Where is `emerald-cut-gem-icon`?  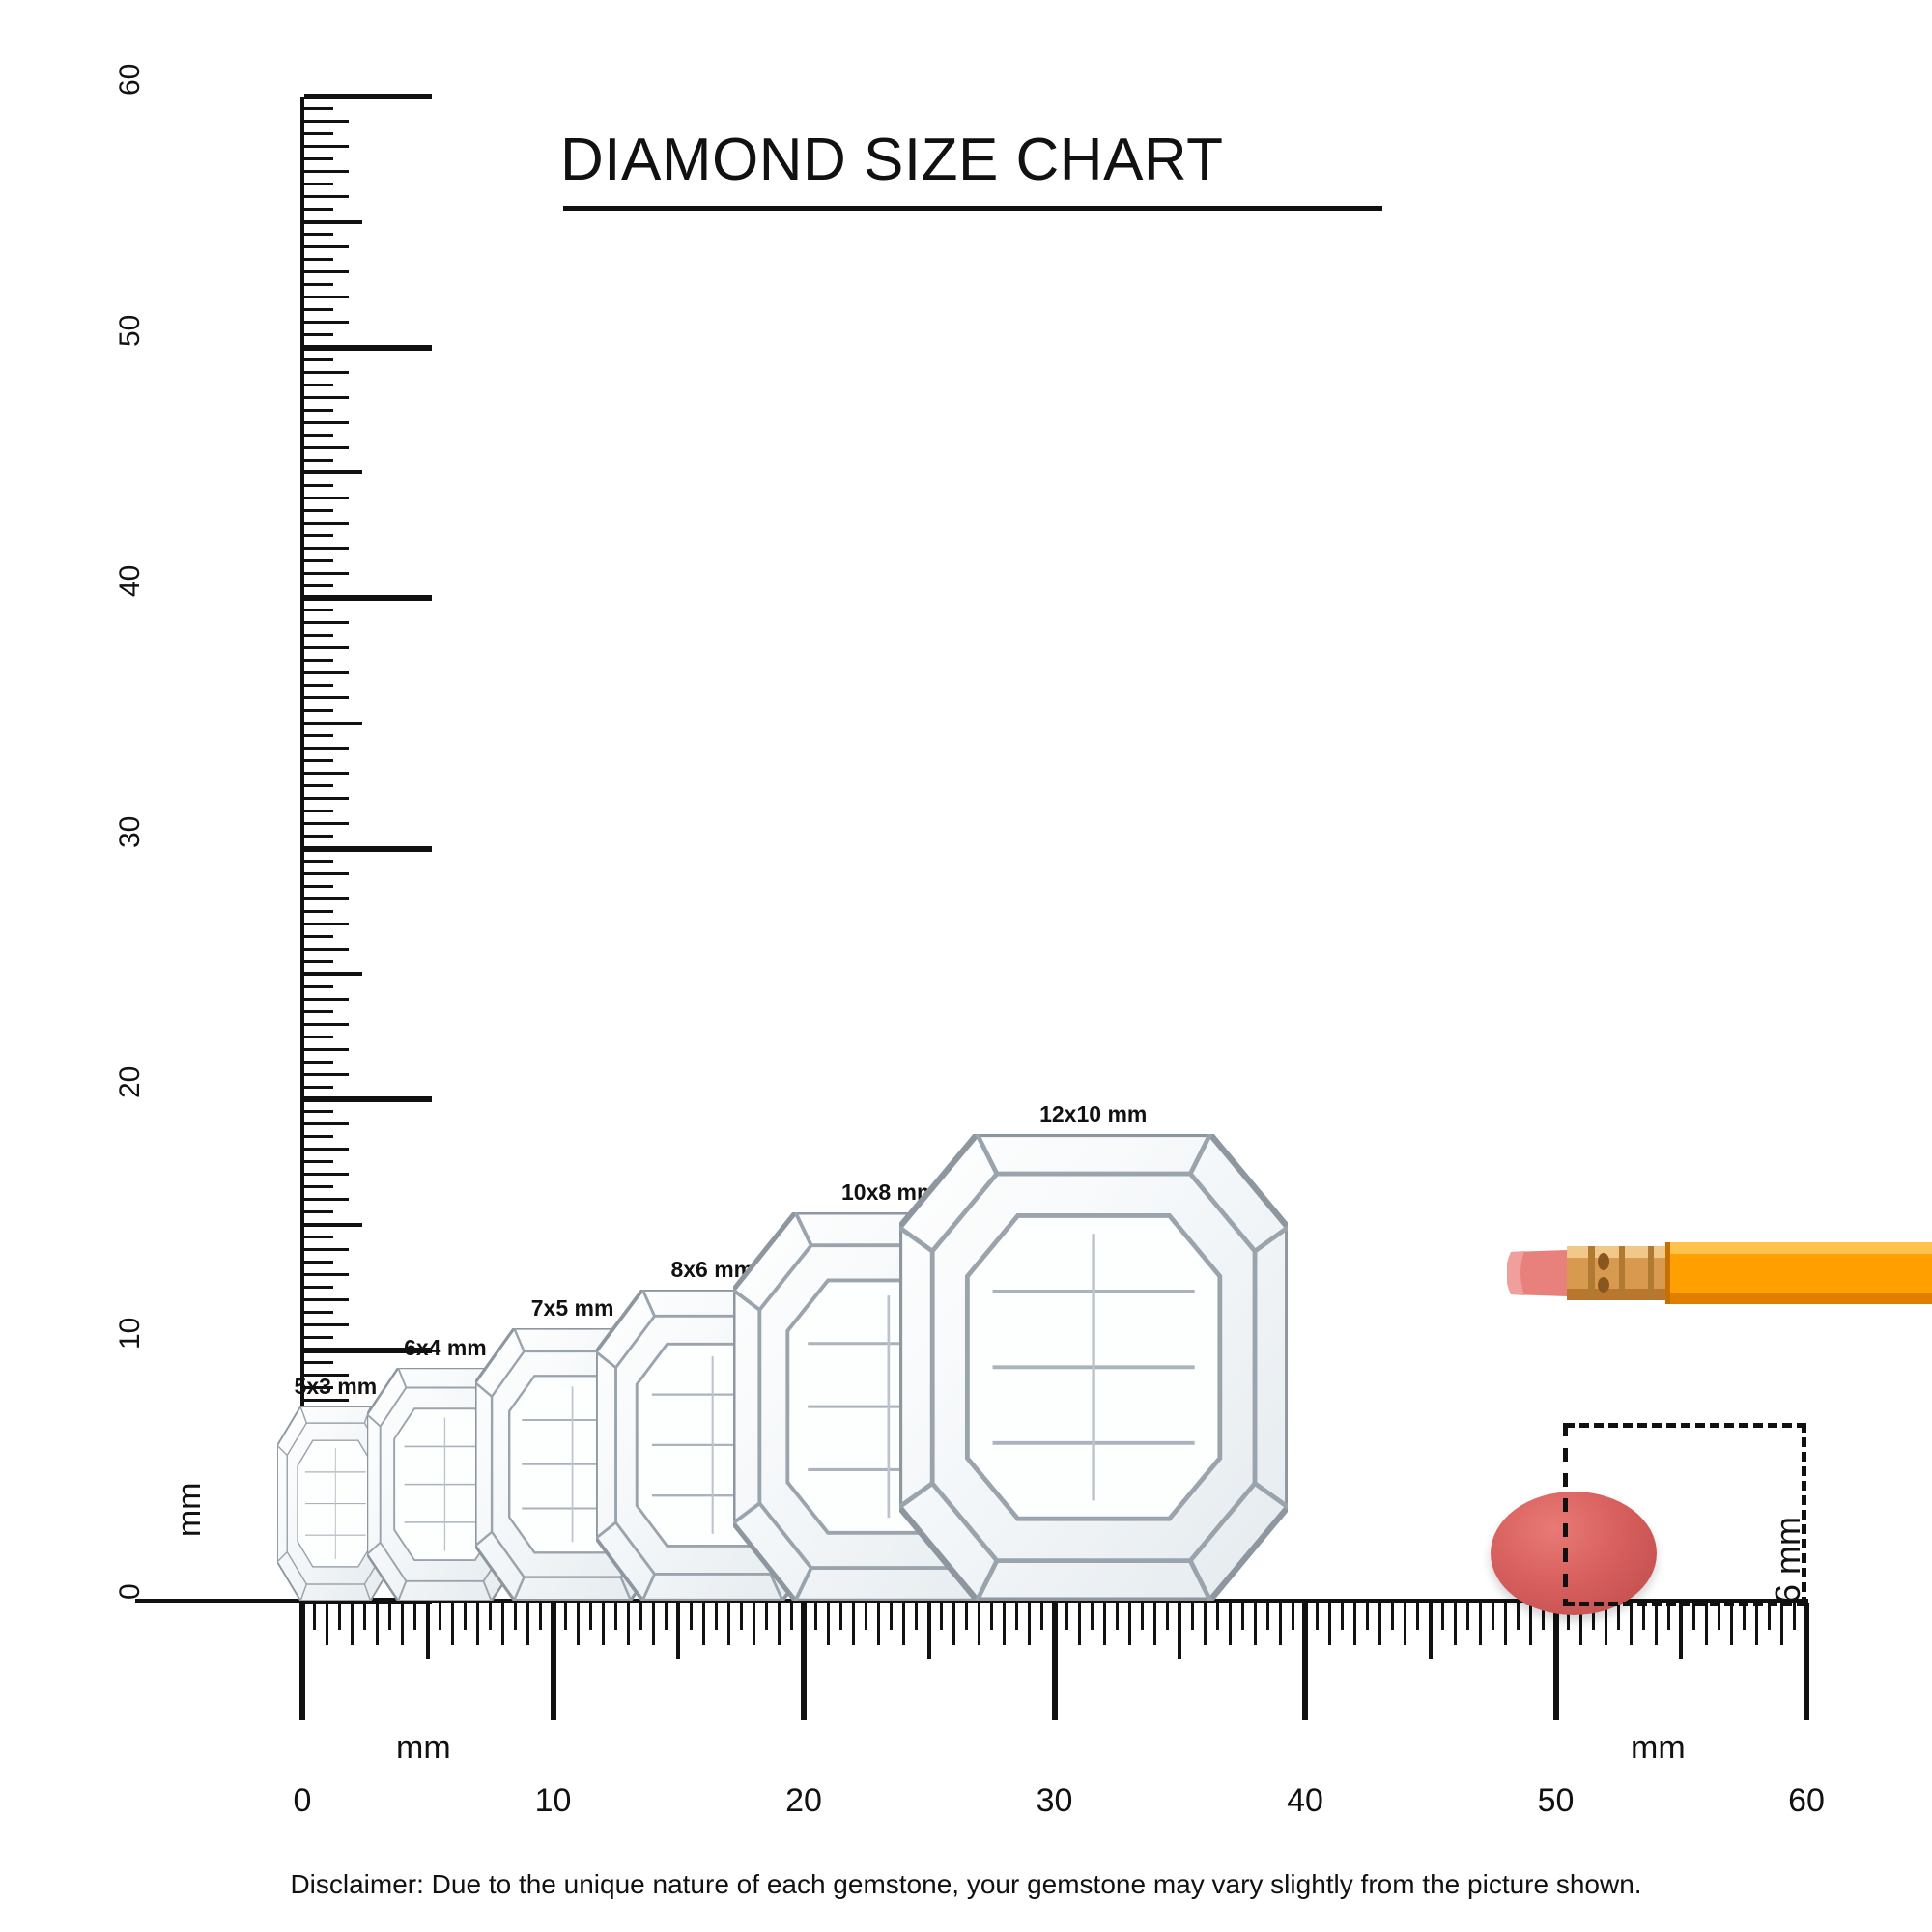 emerald-cut-gem-icon is located at coordinates (1093, 1368).